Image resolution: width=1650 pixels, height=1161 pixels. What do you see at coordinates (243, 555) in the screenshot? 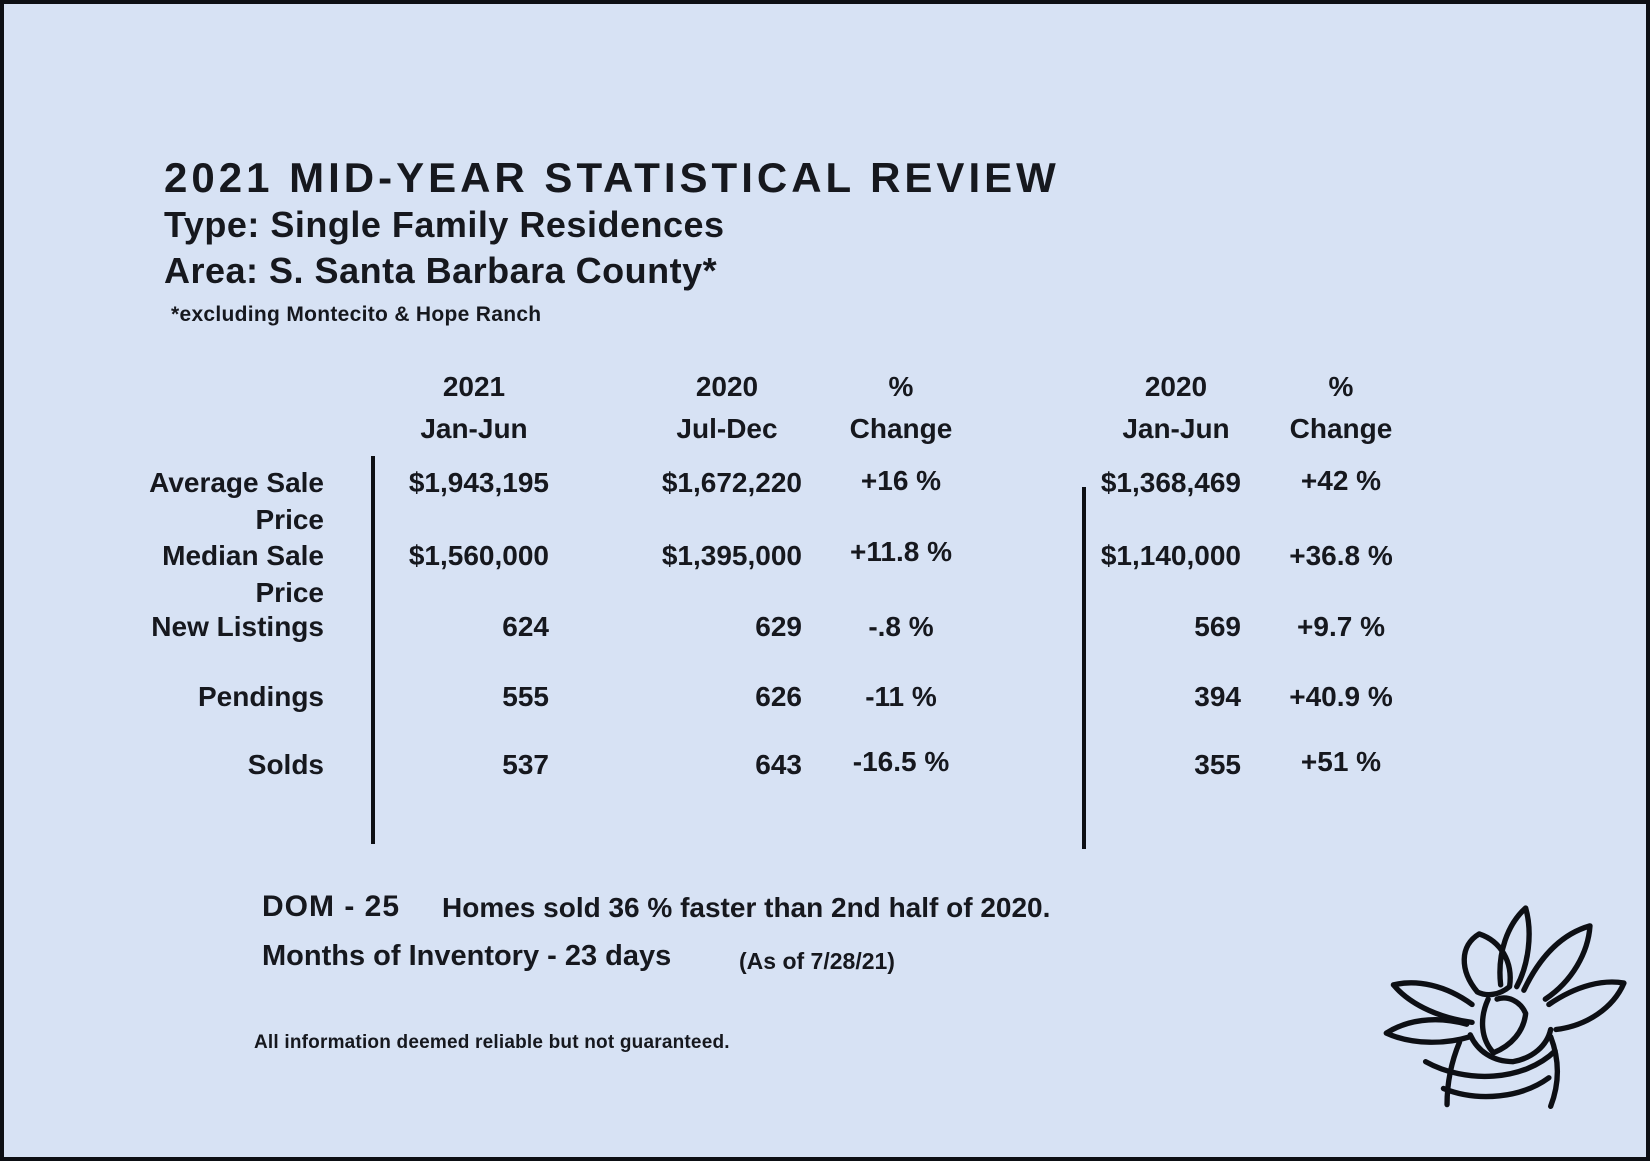
I see `row-label-median-sale: Median Sale` at bounding box center [243, 555].